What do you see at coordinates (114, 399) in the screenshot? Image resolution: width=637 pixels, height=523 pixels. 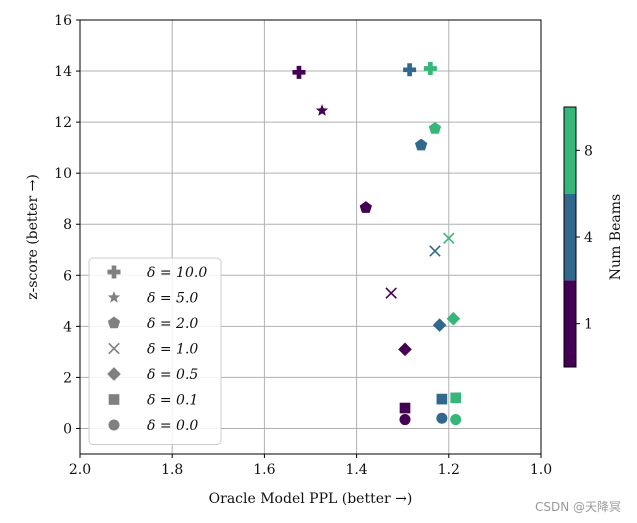 I see `legend-marker-square` at bounding box center [114, 399].